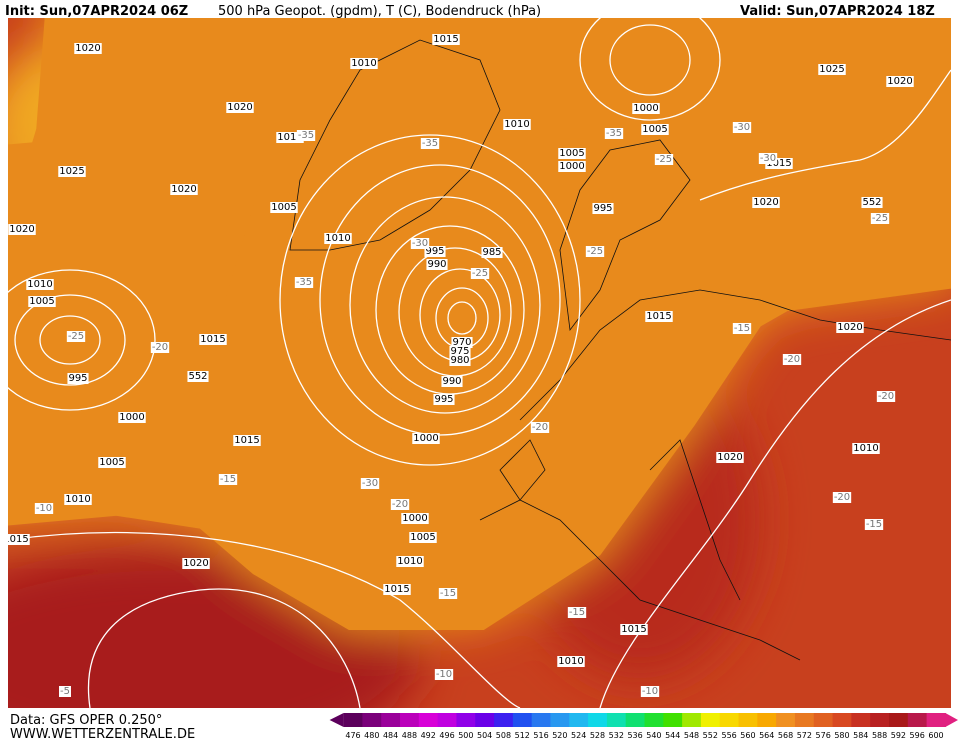  Describe the element at coordinates (785, 735) in the screenshot. I see `colorbar-label: 568` at that location.